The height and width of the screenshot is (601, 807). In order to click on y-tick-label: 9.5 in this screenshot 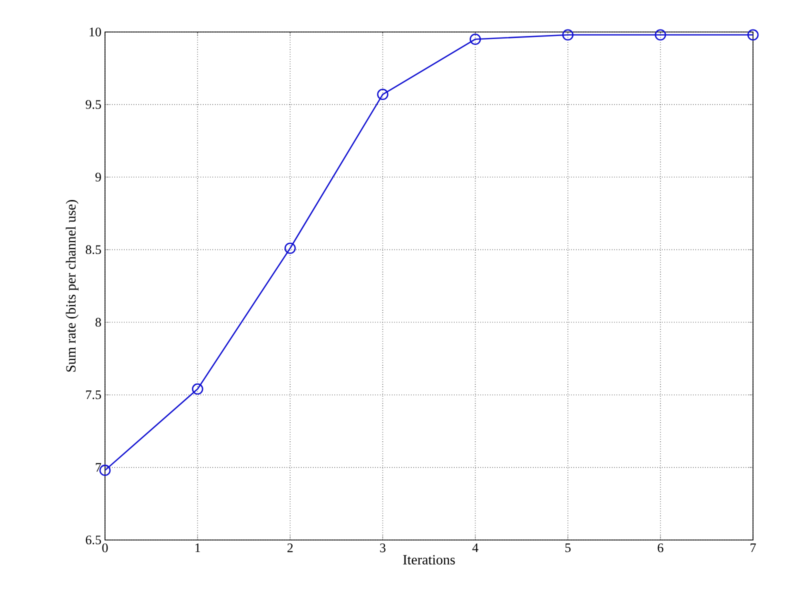, I will do `click(93, 104)`.